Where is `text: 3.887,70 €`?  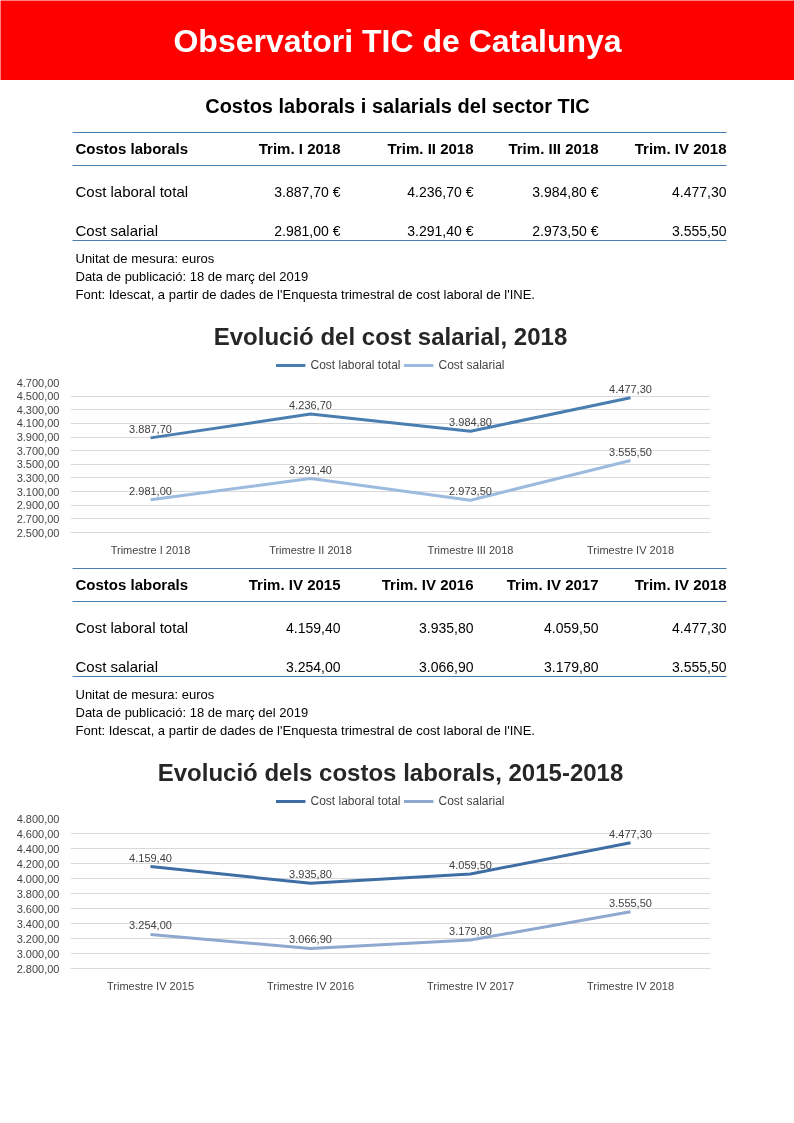 text: 3.887,70 € is located at coordinates (307, 191).